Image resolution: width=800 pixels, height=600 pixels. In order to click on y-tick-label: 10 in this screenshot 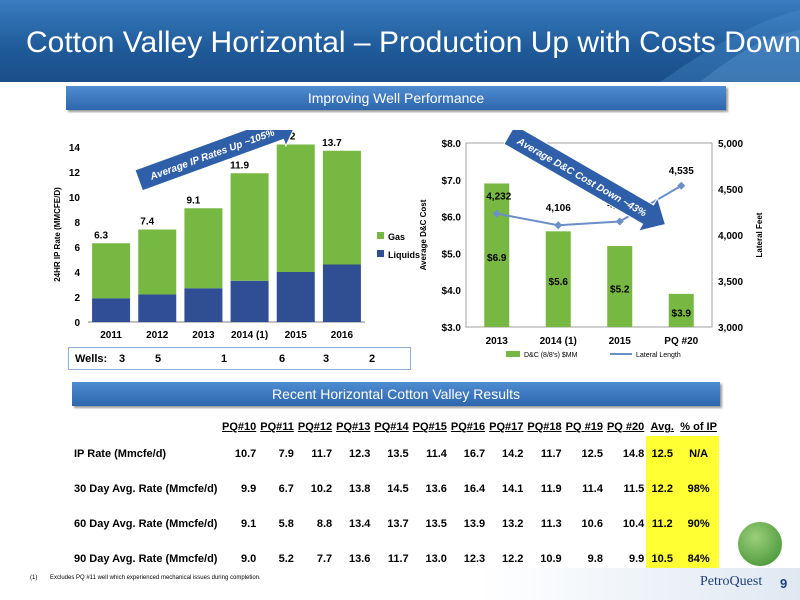, I will do `click(75, 198)`.